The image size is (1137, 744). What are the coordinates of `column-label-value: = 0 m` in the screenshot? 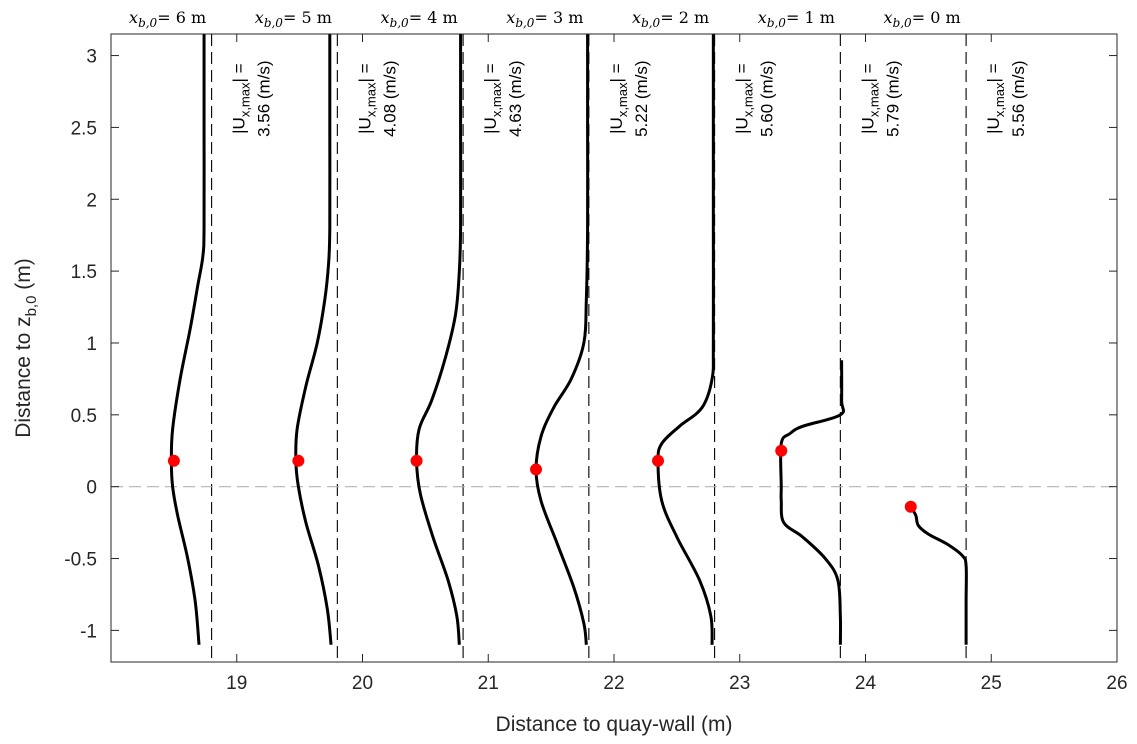 It's located at (936, 17).